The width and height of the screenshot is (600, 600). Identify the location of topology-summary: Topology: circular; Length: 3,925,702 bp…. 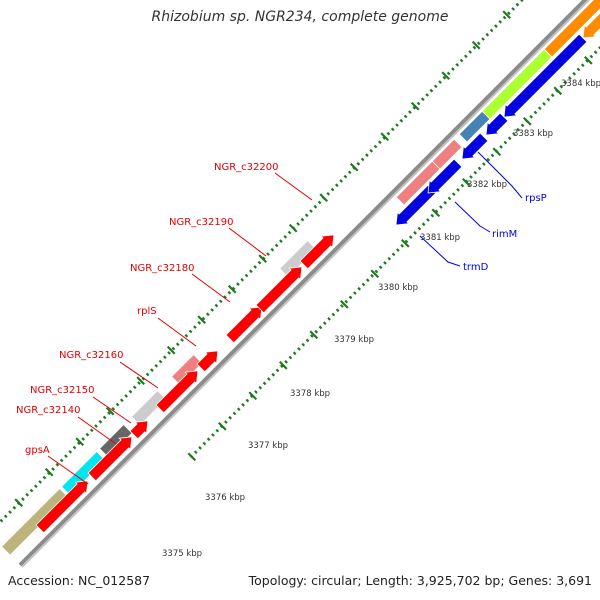
(420, 580).